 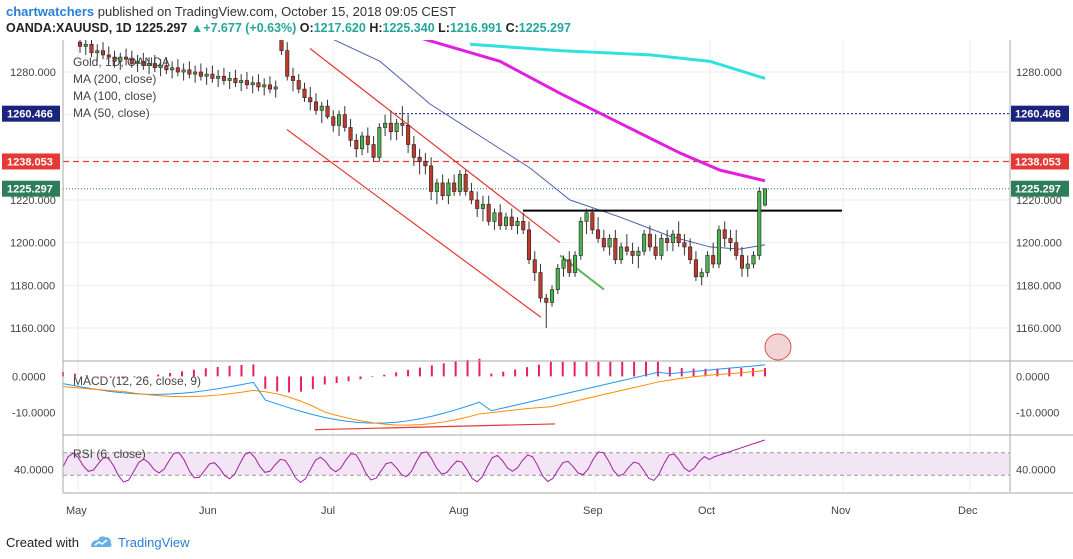 What do you see at coordinates (444, 28) in the screenshot?
I see `low-label: L:` at bounding box center [444, 28].